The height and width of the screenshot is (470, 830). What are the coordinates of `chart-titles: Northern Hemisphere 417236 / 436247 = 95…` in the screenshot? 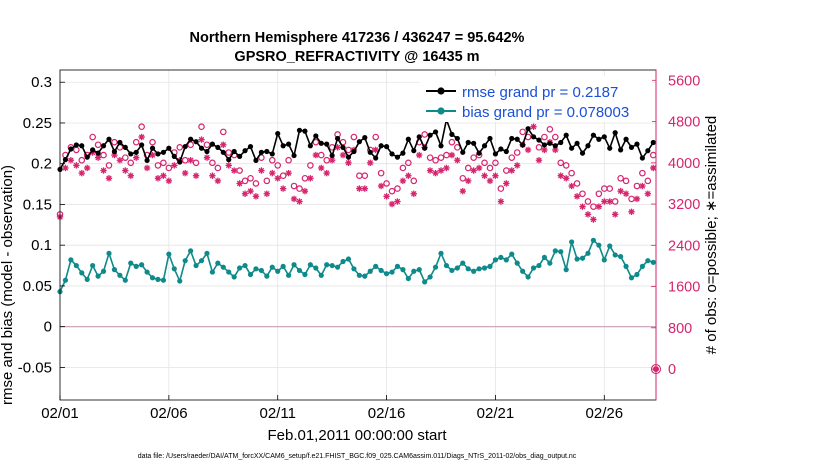 It's located at (357, 47).